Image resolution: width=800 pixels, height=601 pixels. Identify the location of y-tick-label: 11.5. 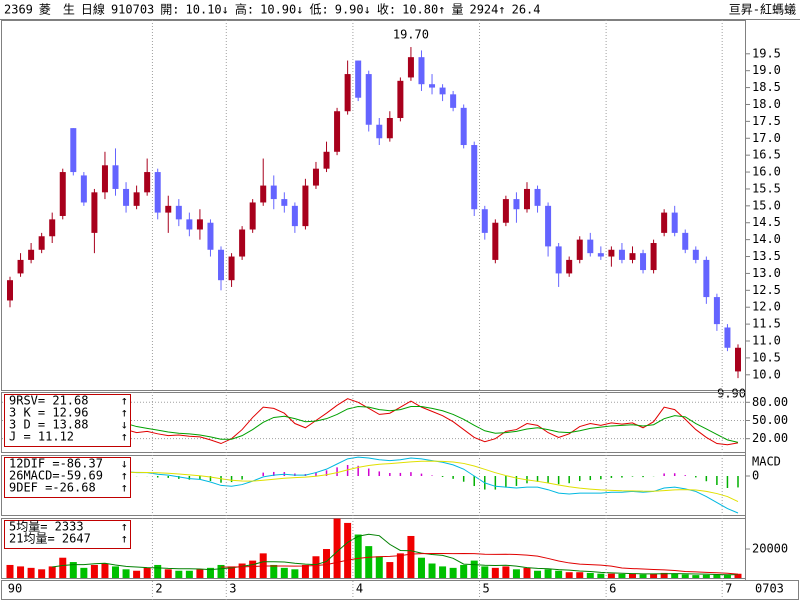
(766, 324).